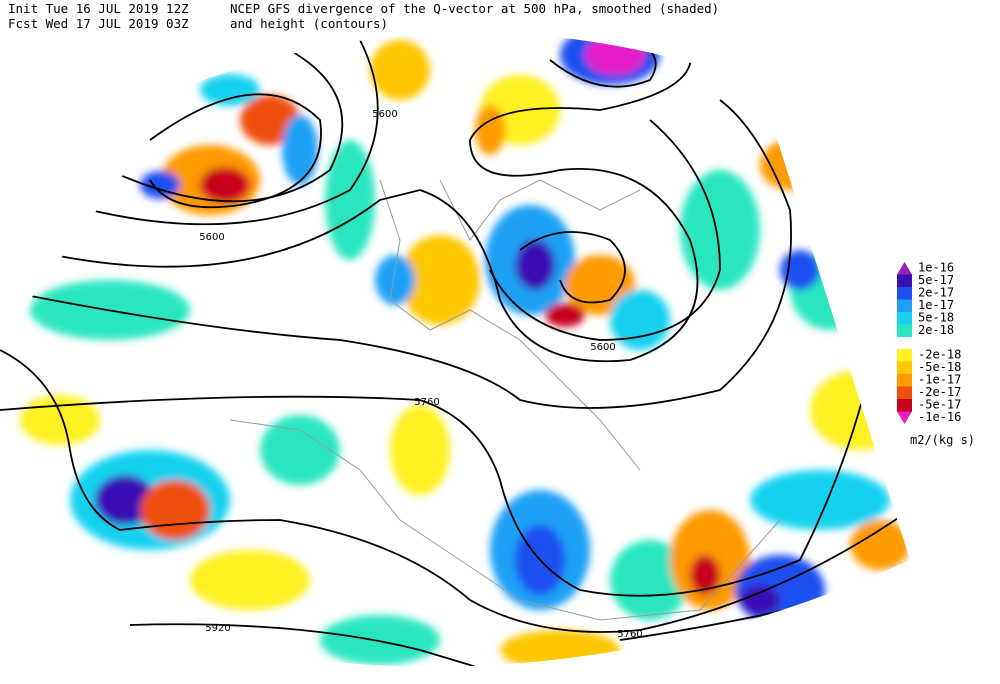 The image size is (1000, 684). I want to click on colorbar-label: -5e-17, so click(939, 404).